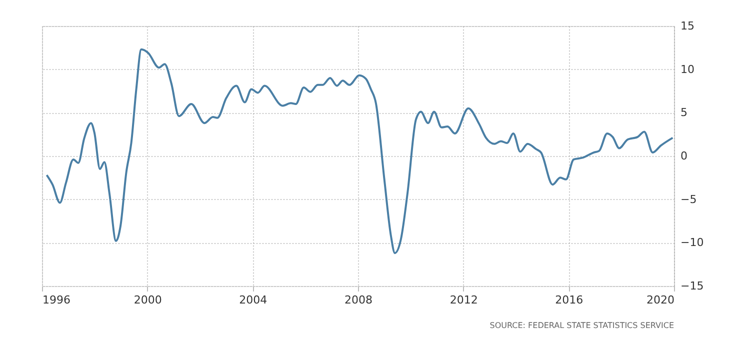 This screenshot has height=340, width=730. I want to click on x-tick-label: 2000, so click(148, 300).